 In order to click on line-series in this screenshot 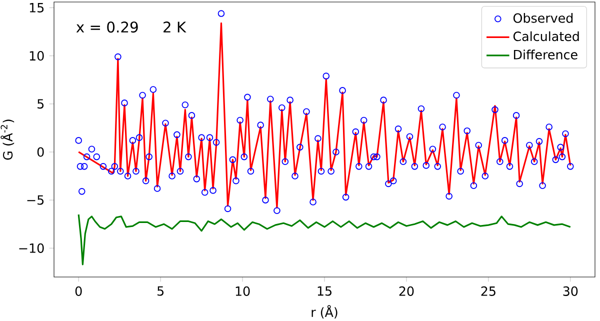, I will do `click(325, 240)`.